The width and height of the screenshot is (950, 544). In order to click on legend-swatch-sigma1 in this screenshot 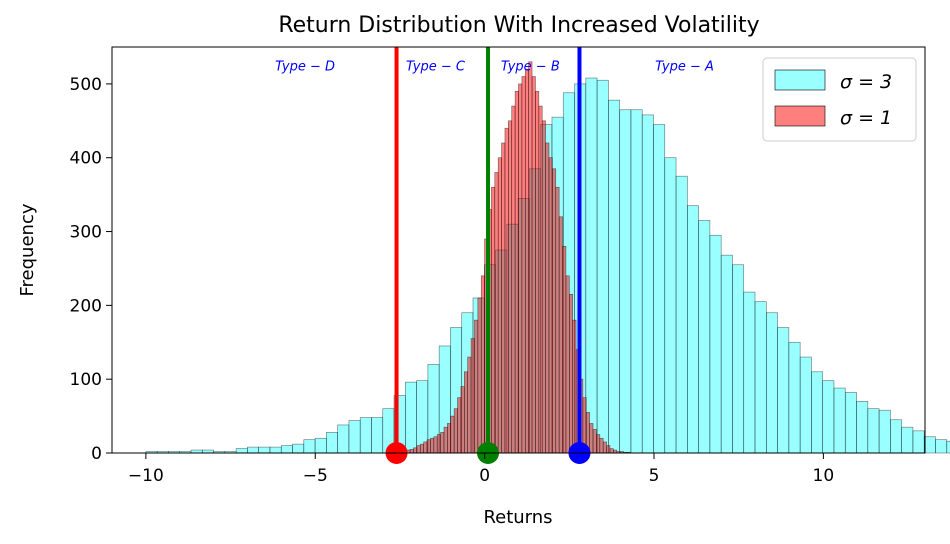, I will do `click(800, 116)`.